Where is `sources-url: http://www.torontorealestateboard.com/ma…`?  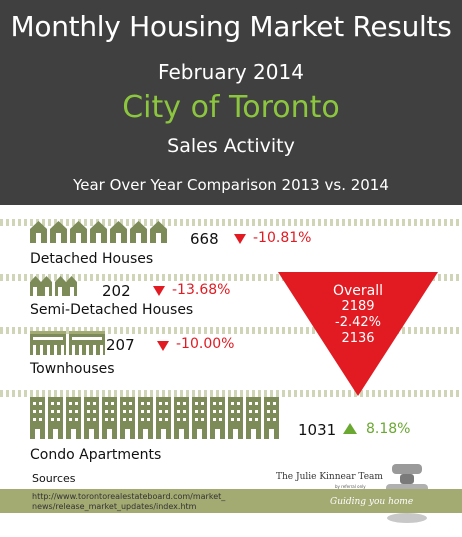 sources-url: http://www.torontorealestateboard.com/ma… is located at coordinates (128, 502).